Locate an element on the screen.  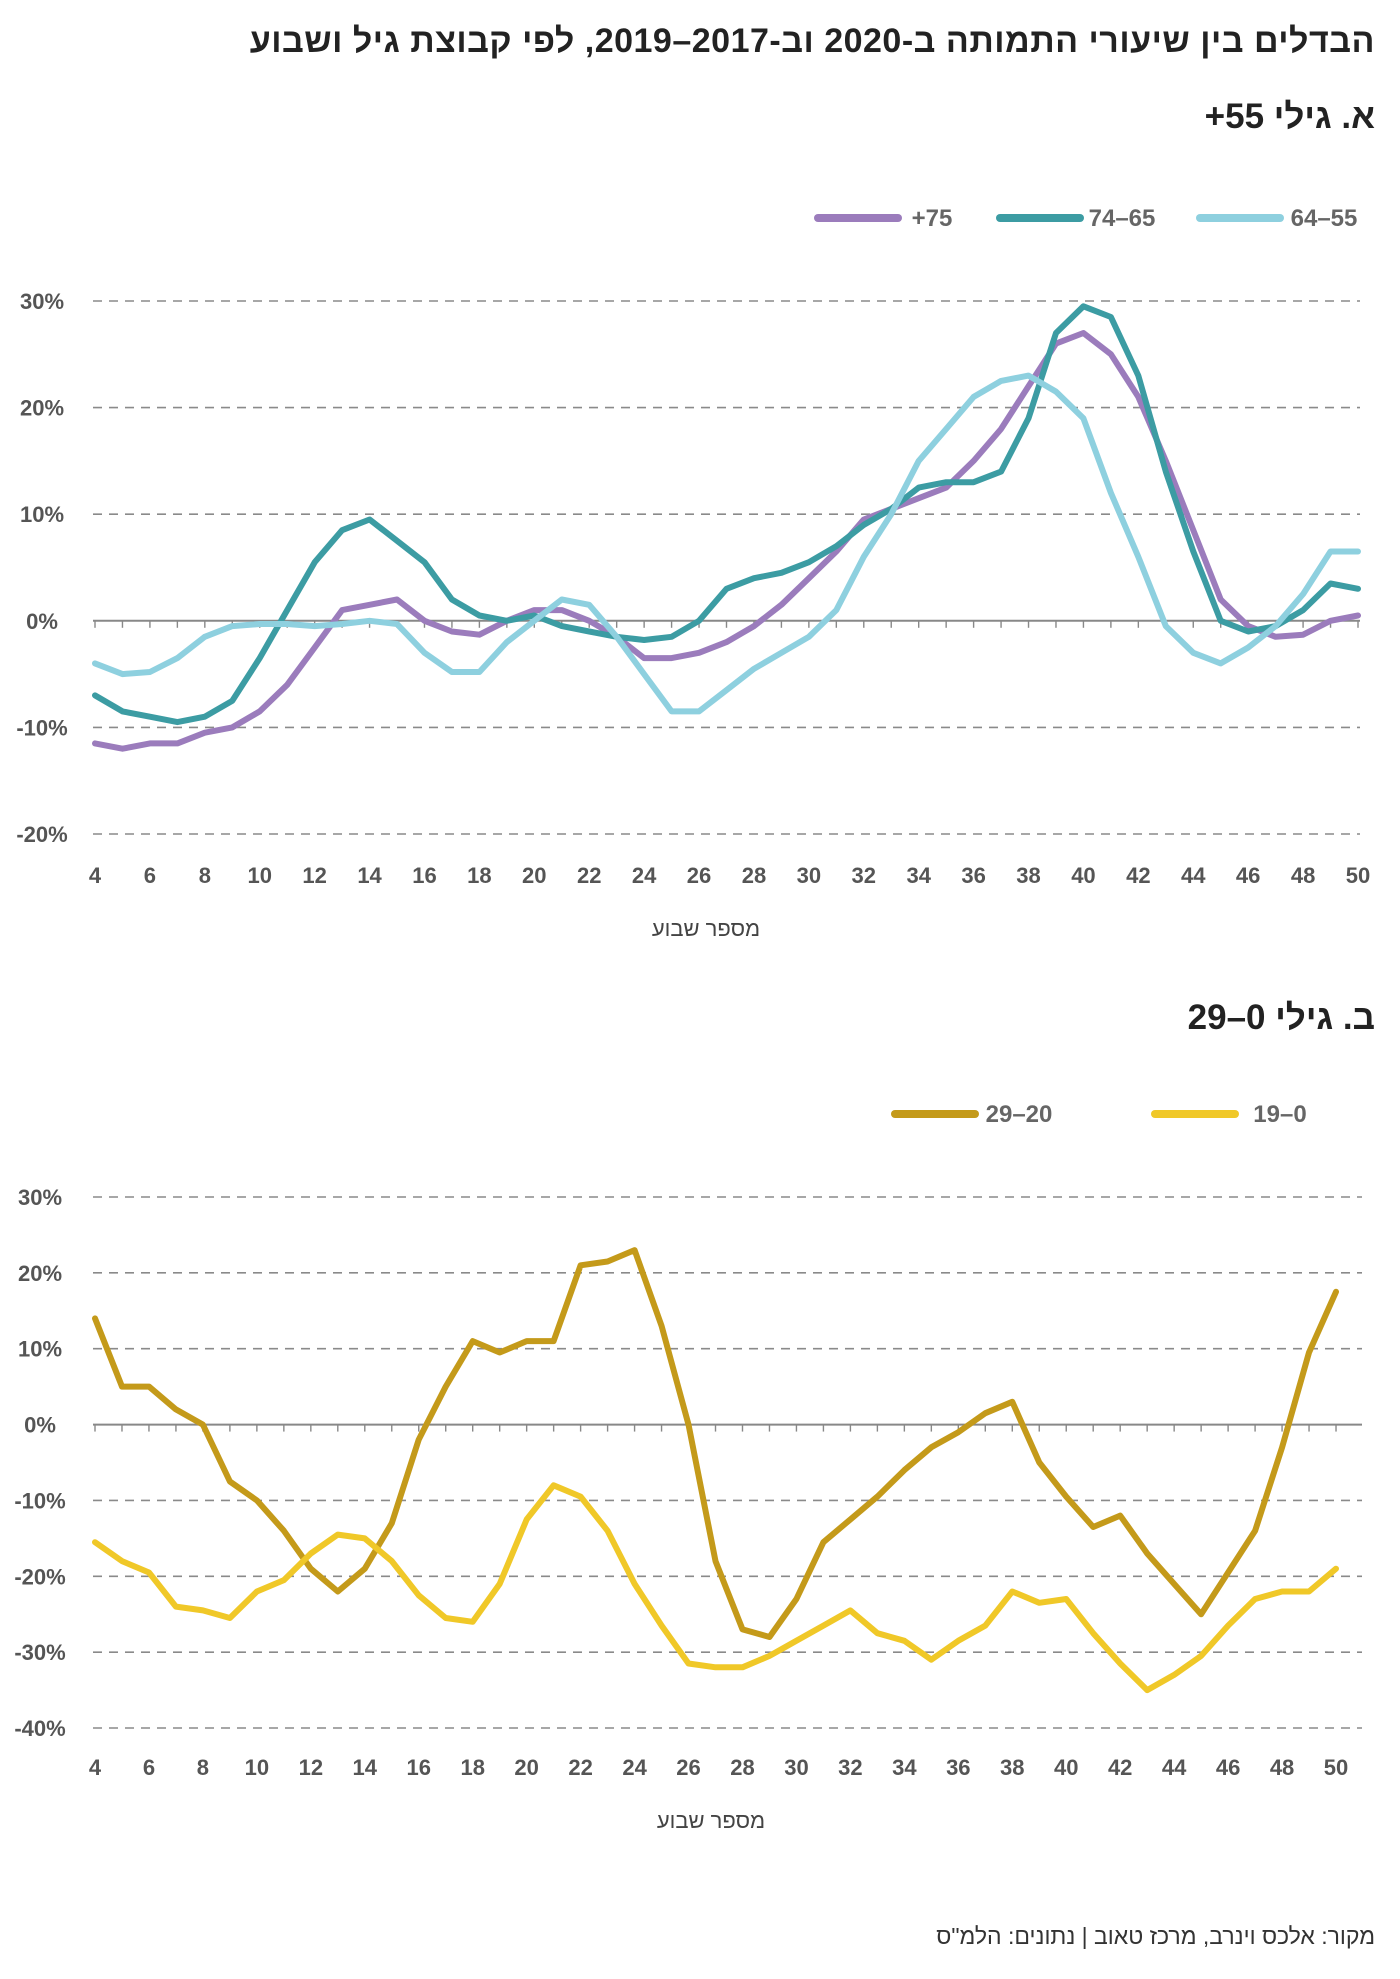
chart-b-xtick-label: 6 is located at coordinates (149, 1767).